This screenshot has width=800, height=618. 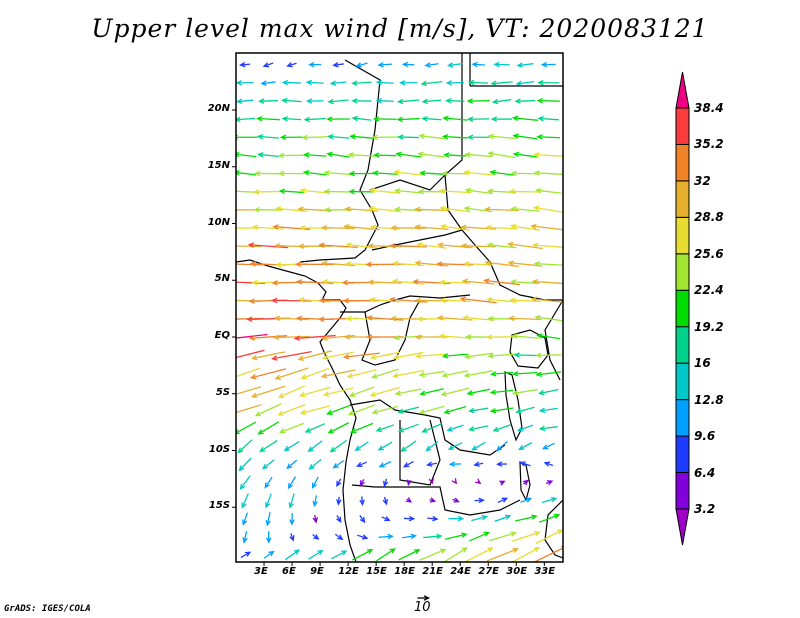 I want to click on x-tick-label: 21E, so click(x=432, y=571).